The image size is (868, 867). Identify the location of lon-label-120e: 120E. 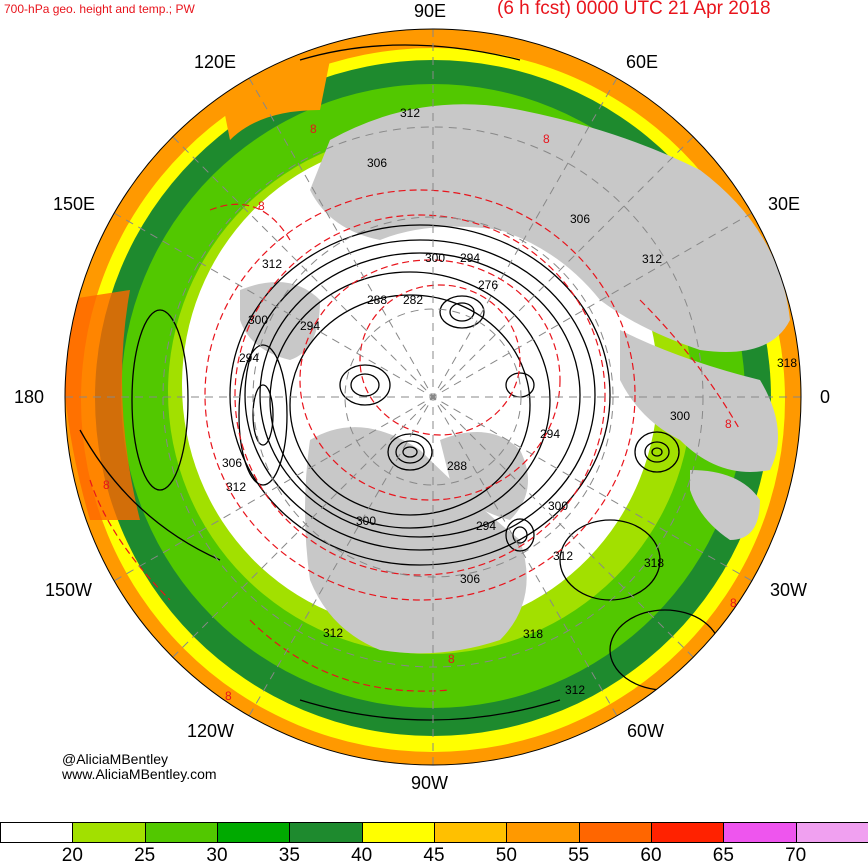
(215, 62).